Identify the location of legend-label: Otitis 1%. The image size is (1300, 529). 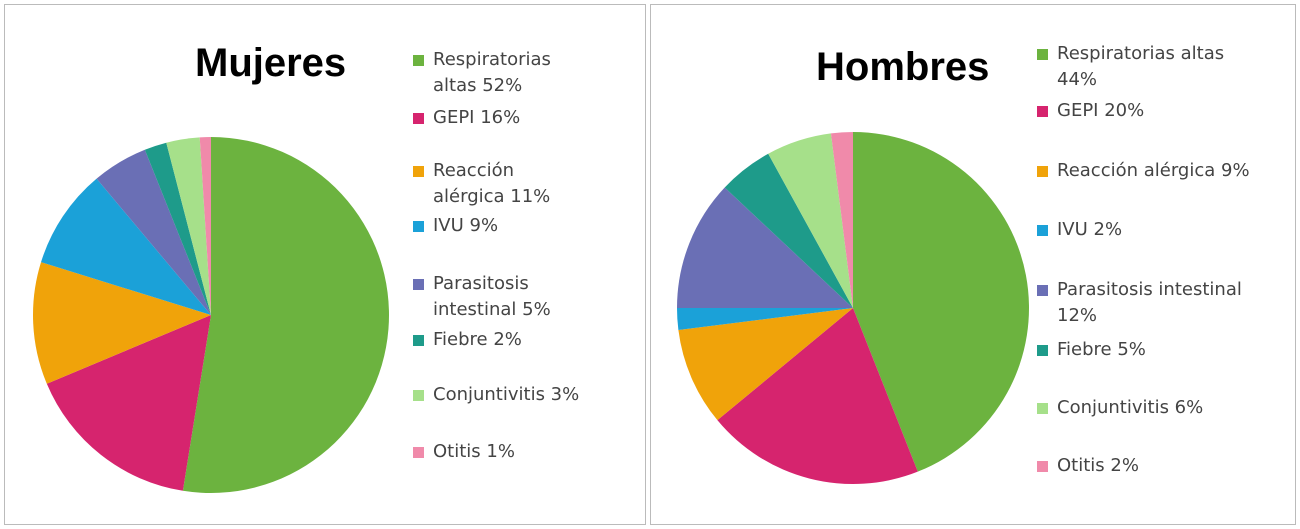
(474, 451).